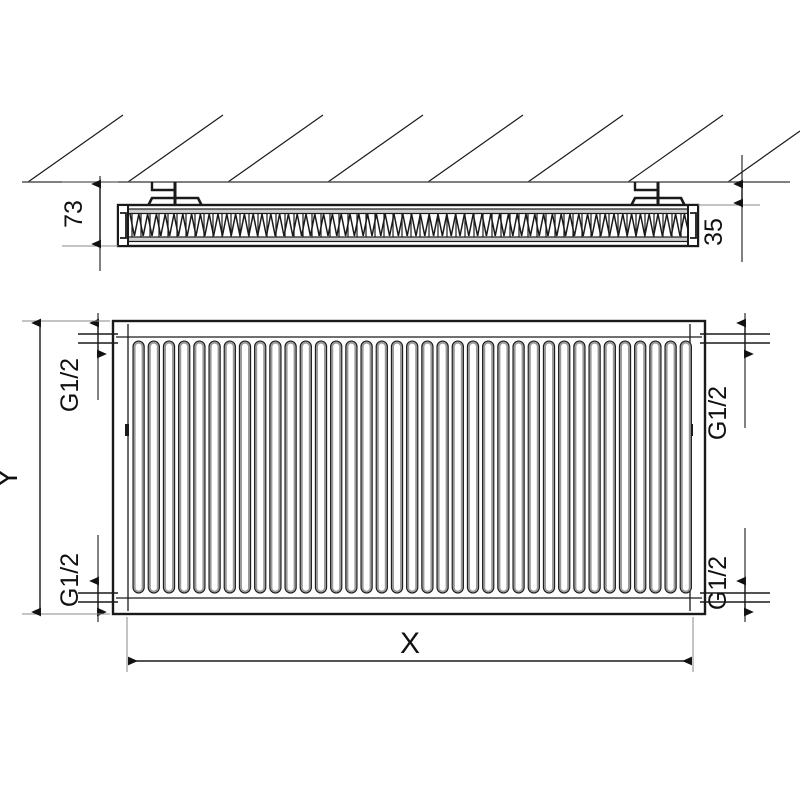 The width and height of the screenshot is (800, 800). Describe the element at coordinates (74, 214) in the screenshot. I see `depth-dimension-label: 73` at that location.